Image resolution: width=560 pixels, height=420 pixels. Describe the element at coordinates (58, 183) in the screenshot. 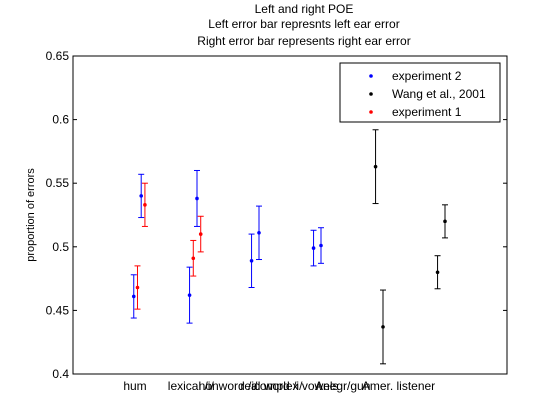

I see `y-tick-label: 0.55` at that location.